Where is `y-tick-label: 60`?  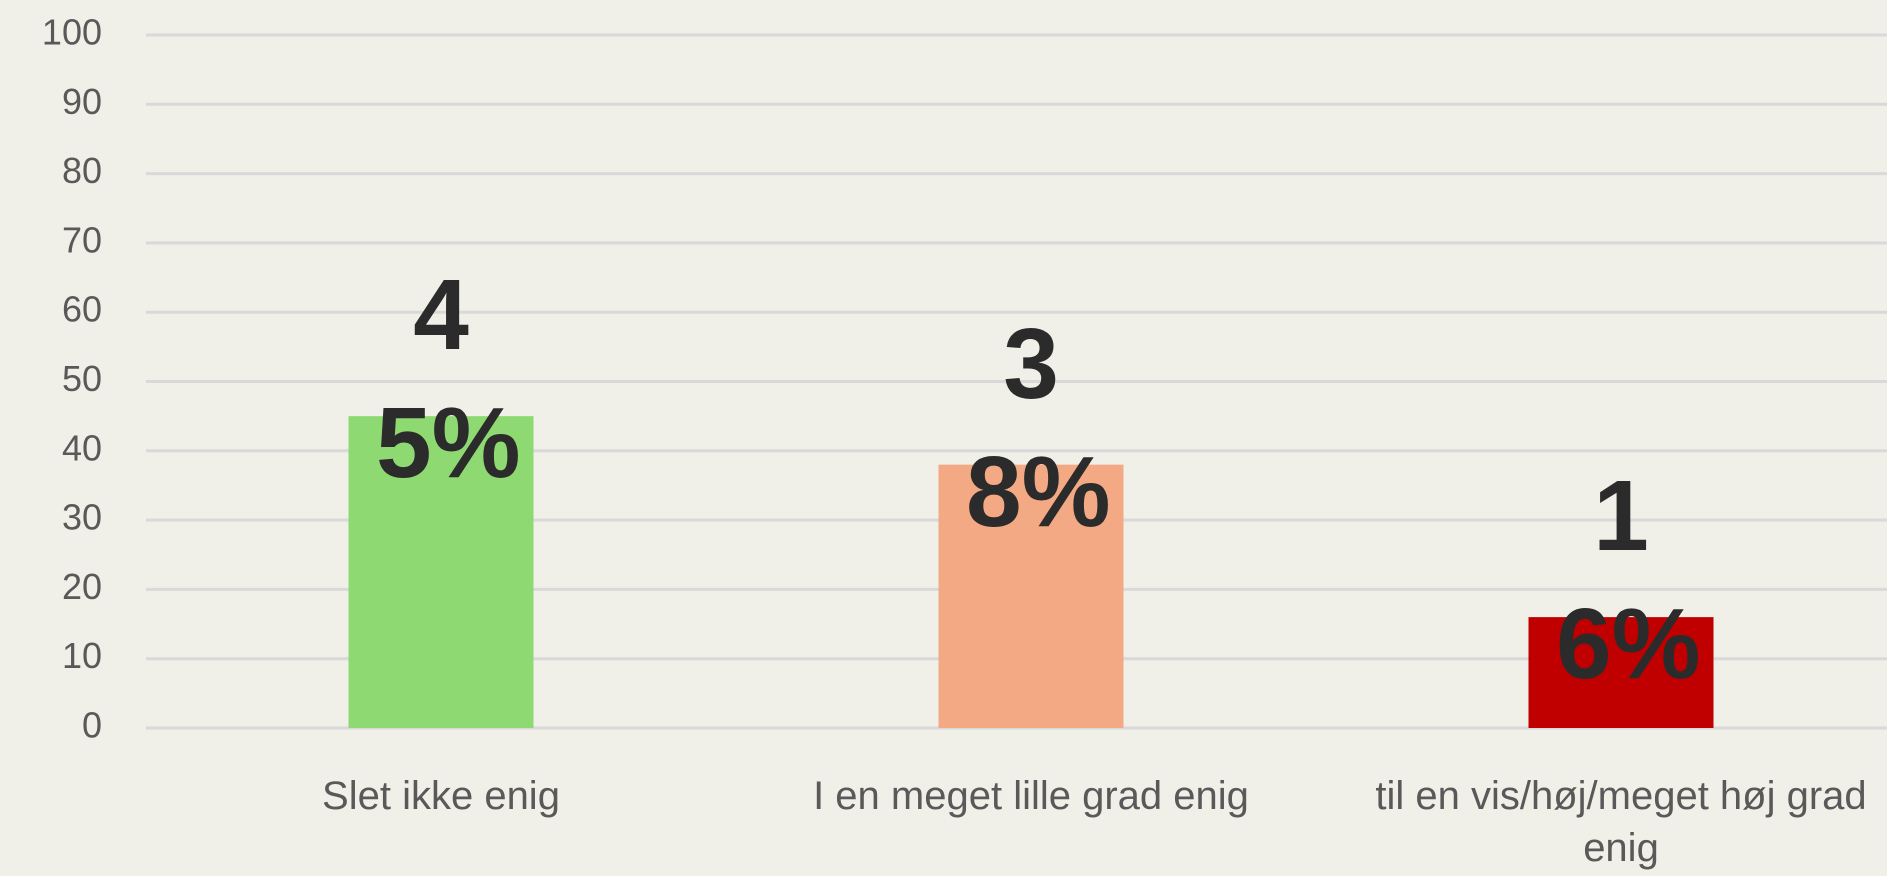
y-tick-label: 60 is located at coordinates (82, 309).